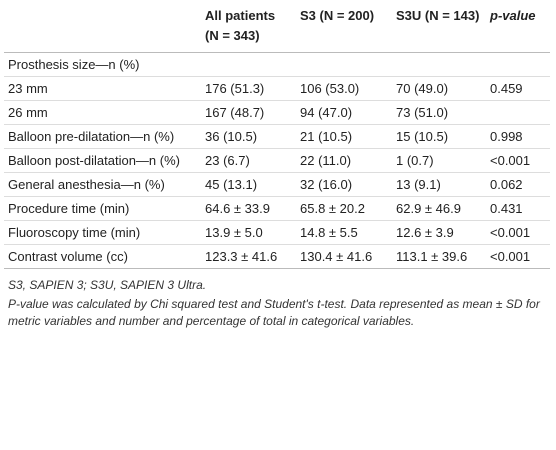  What do you see at coordinates (102, 64) in the screenshot?
I see `row-label: Prosthesis size—n (%)` at bounding box center [102, 64].